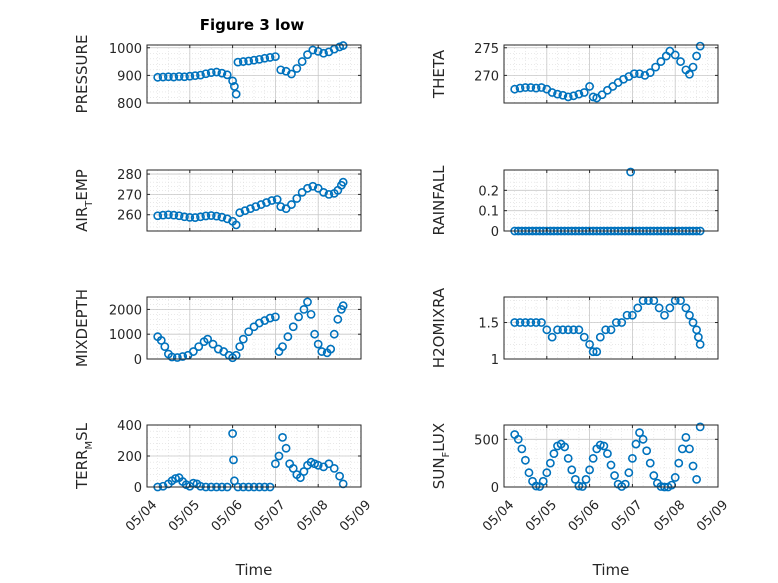 The width and height of the screenshot is (778, 583). Describe the element at coordinates (611, 456) in the screenshot. I see `axes-frame` at that location.